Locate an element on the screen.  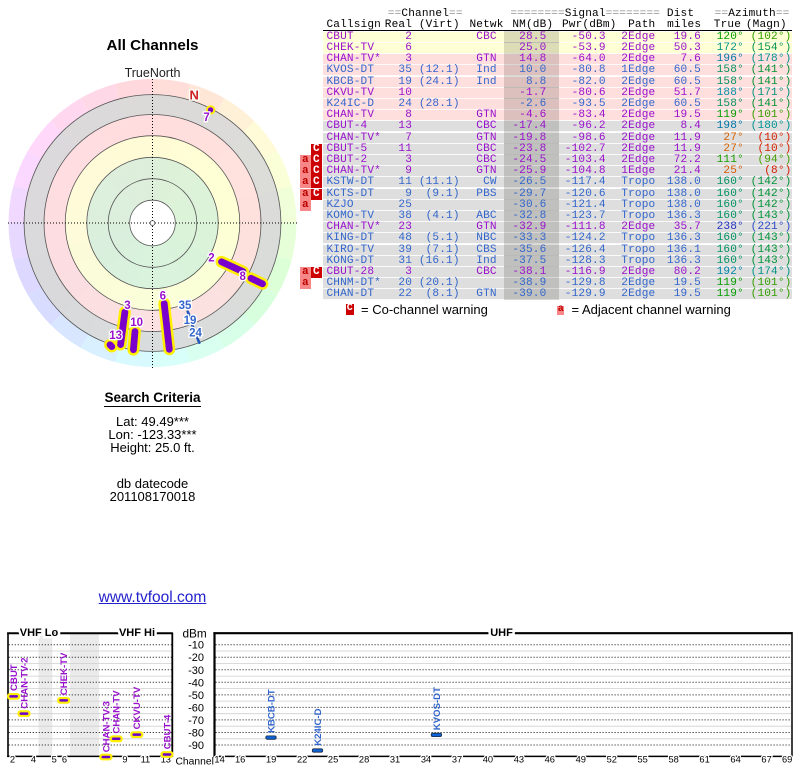
svg-text: -20 is located at coordinates (196, 658).